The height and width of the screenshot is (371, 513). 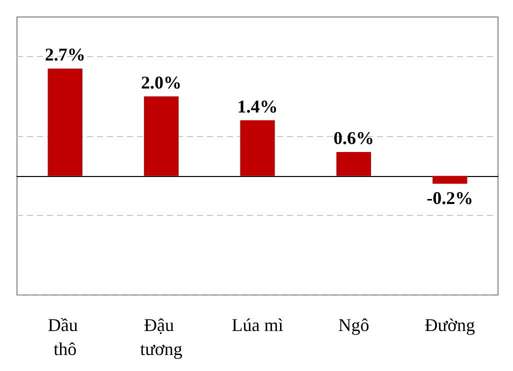 What do you see at coordinates (65, 54) in the screenshot?
I see `data-label: 2.7%` at bounding box center [65, 54].